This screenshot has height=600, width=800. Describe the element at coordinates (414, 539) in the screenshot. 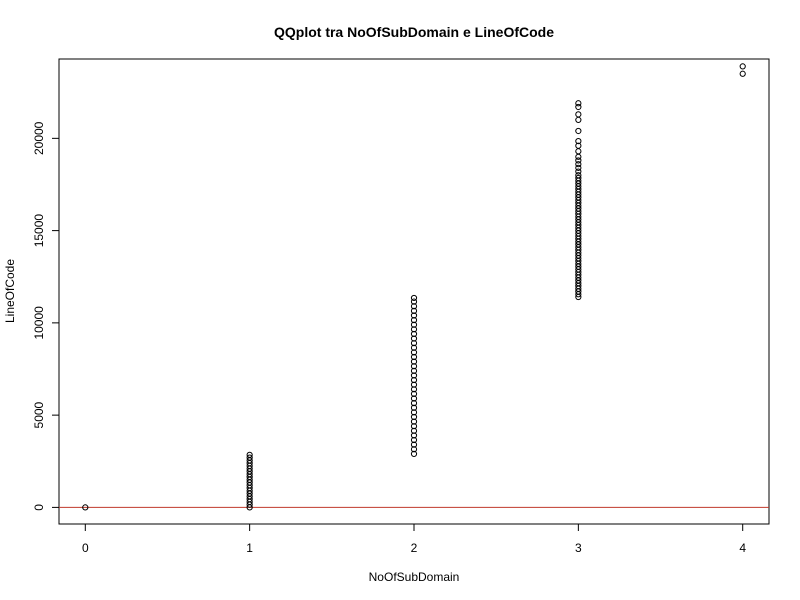

I see `x-axis: 0 1 2 3 4` at that location.